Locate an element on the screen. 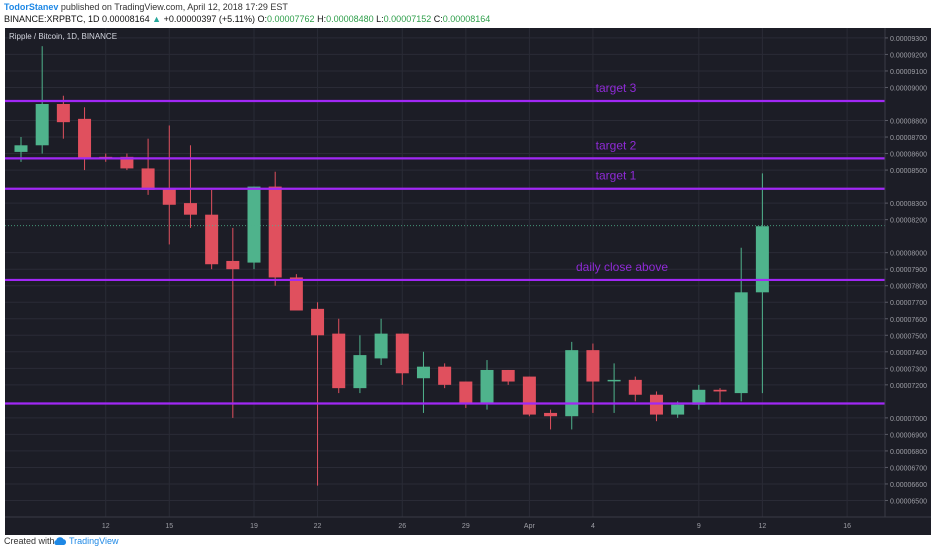 The width and height of the screenshot is (932, 550). y-tick-label: 0.00006600 is located at coordinates (908, 485).